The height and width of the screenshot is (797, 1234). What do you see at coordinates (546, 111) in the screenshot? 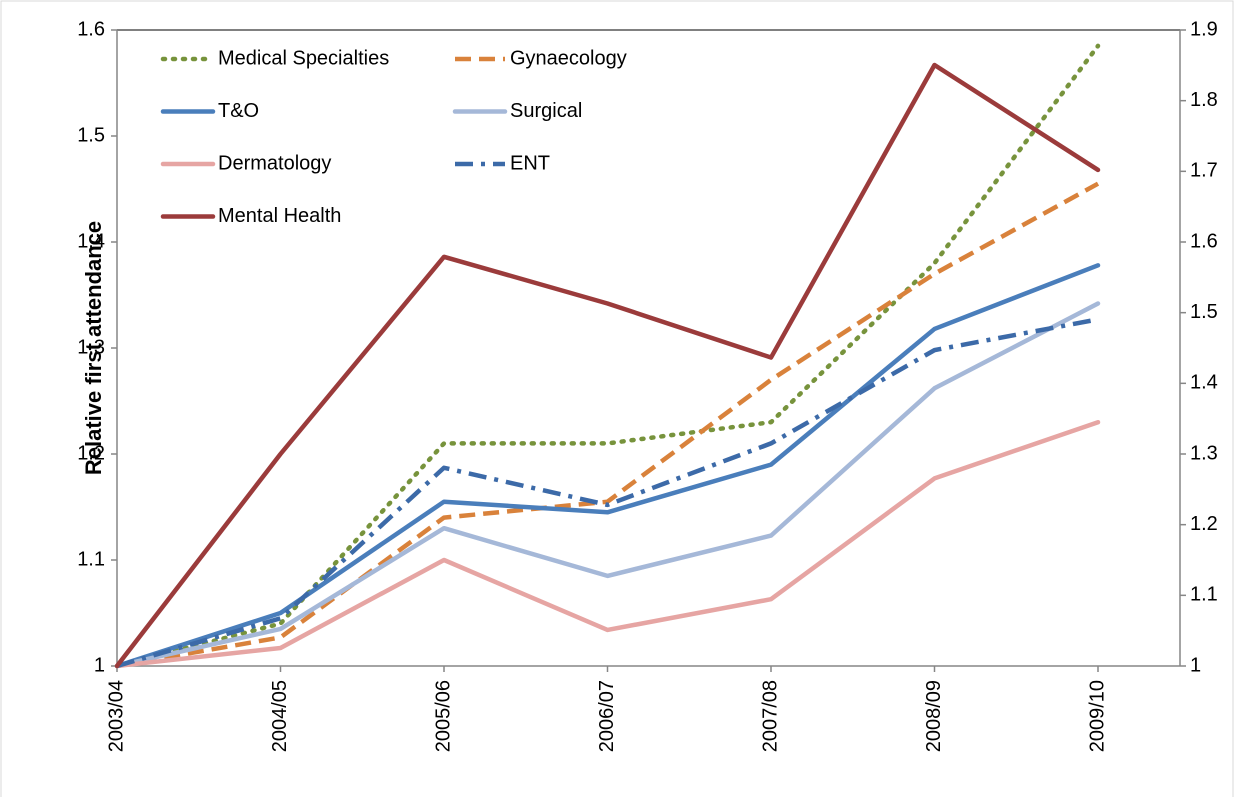
I see `legend-label: Surgical` at bounding box center [546, 111].